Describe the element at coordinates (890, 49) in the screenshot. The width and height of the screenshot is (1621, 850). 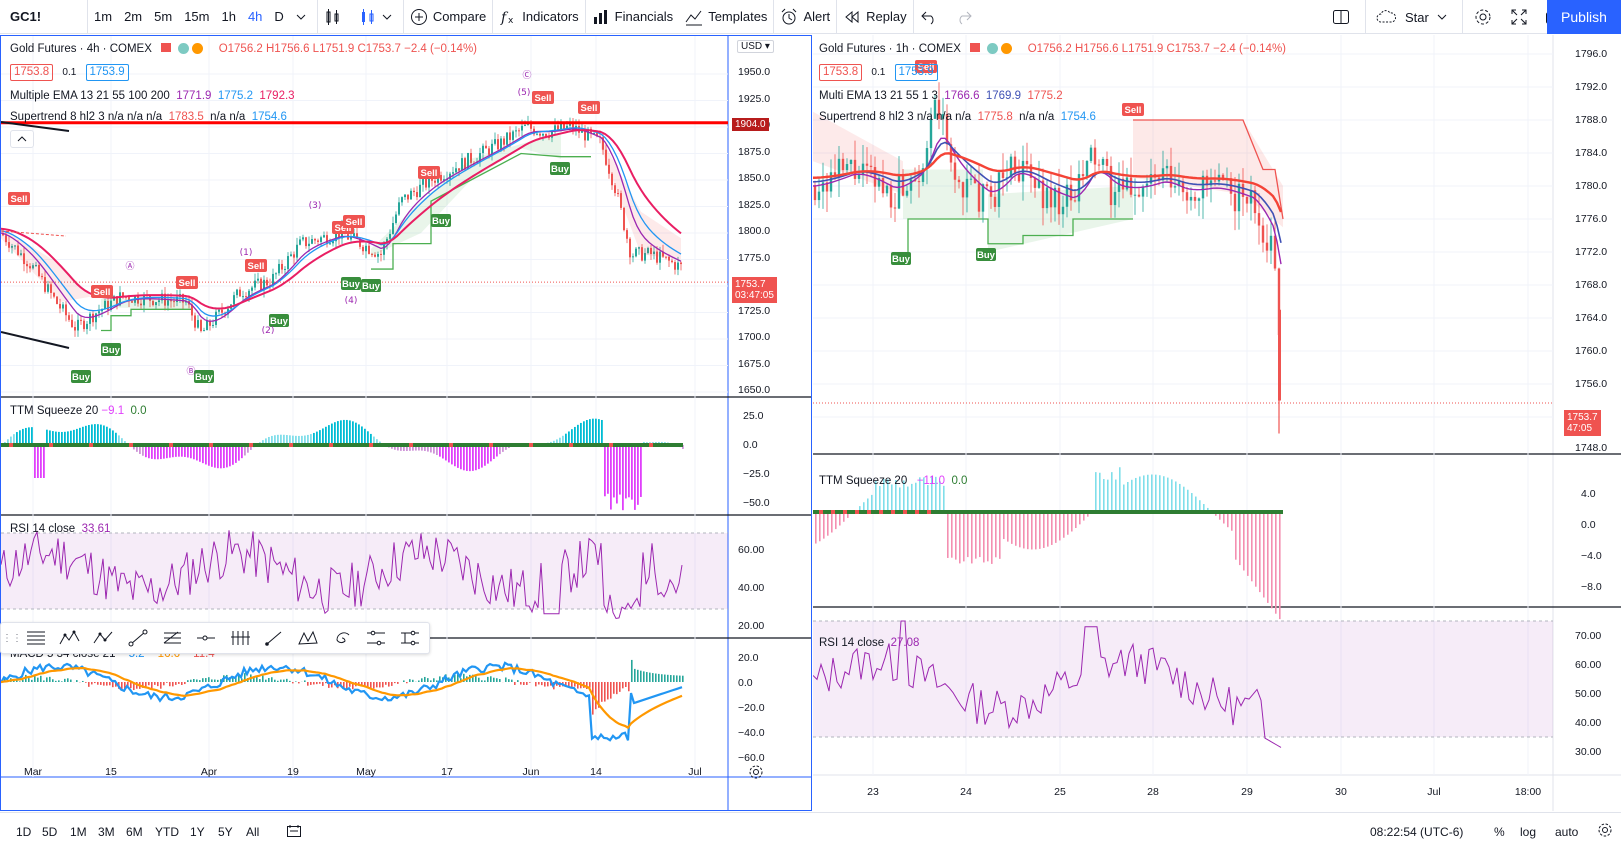
I see `right-chart-title: Gold Futures · 1h · COMEX` at that location.